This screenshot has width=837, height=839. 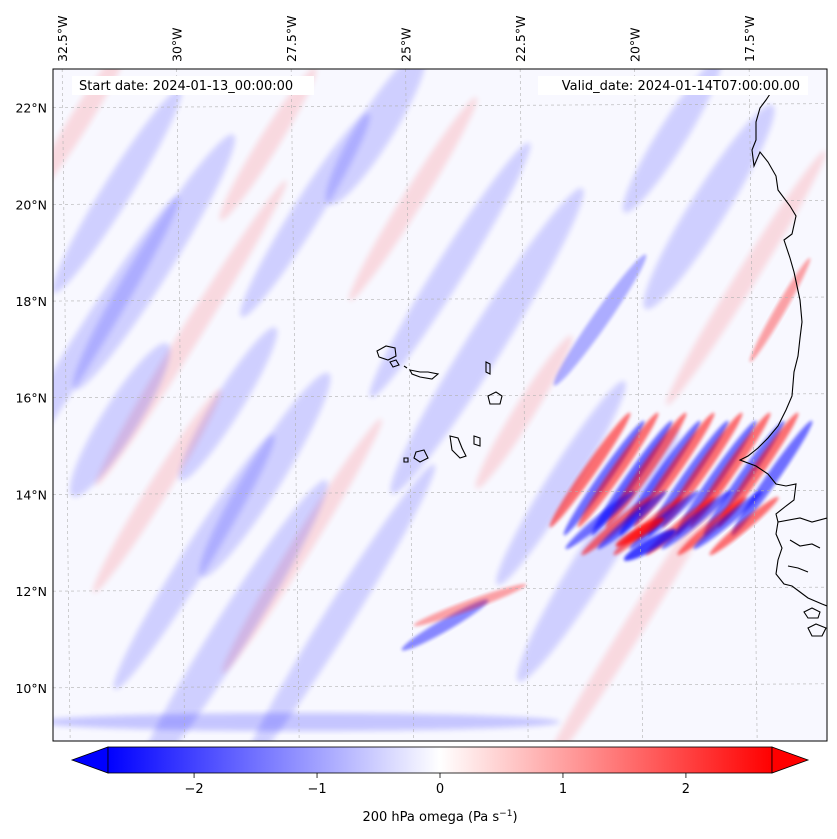 I want to click on latitude-tick-labels: 22°N 20°N 18°N 16°N 14°N 12°N 10°N, so click(x=31, y=398).